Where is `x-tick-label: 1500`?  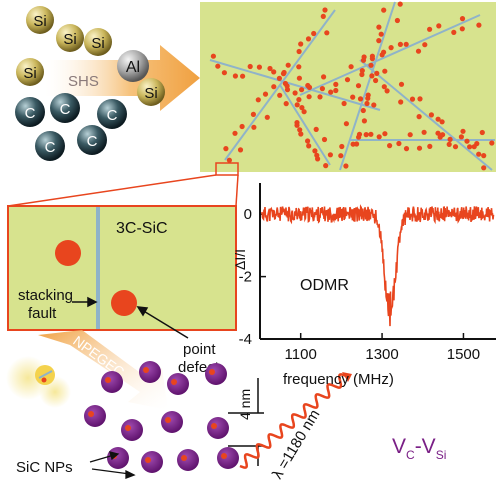
x-tick-label: 1500 is located at coordinates (463, 354).